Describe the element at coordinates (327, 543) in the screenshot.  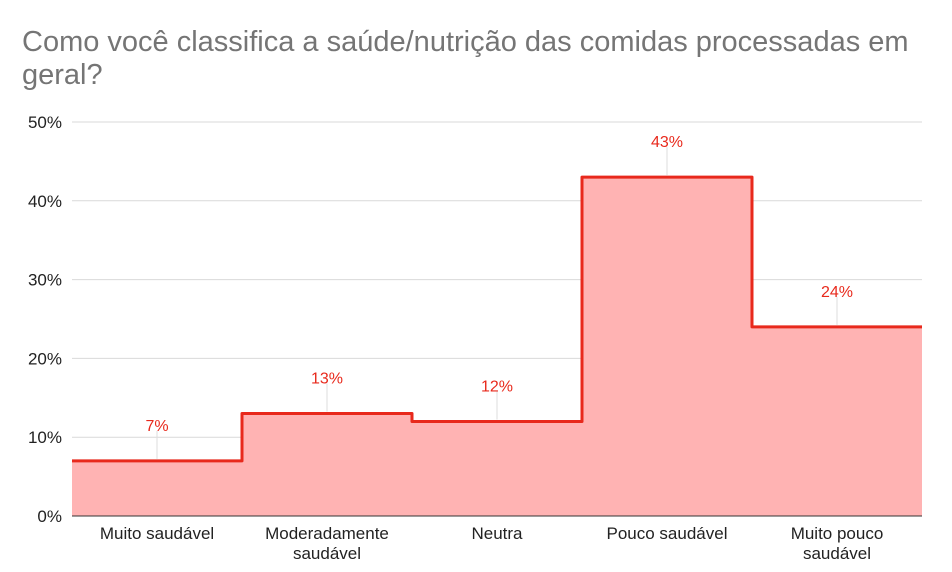
I see `x-category-label: Moderadamente saudável` at that location.